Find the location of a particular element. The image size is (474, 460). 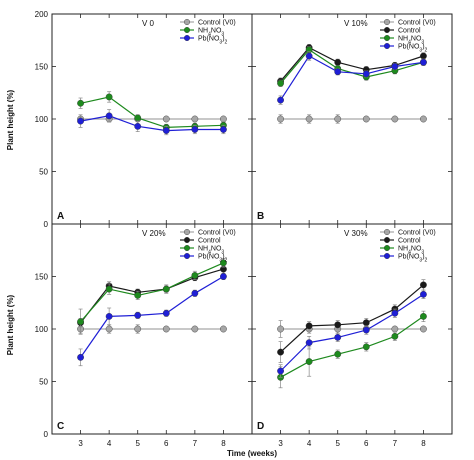

panel-letter: B is located at coordinates (260, 216).